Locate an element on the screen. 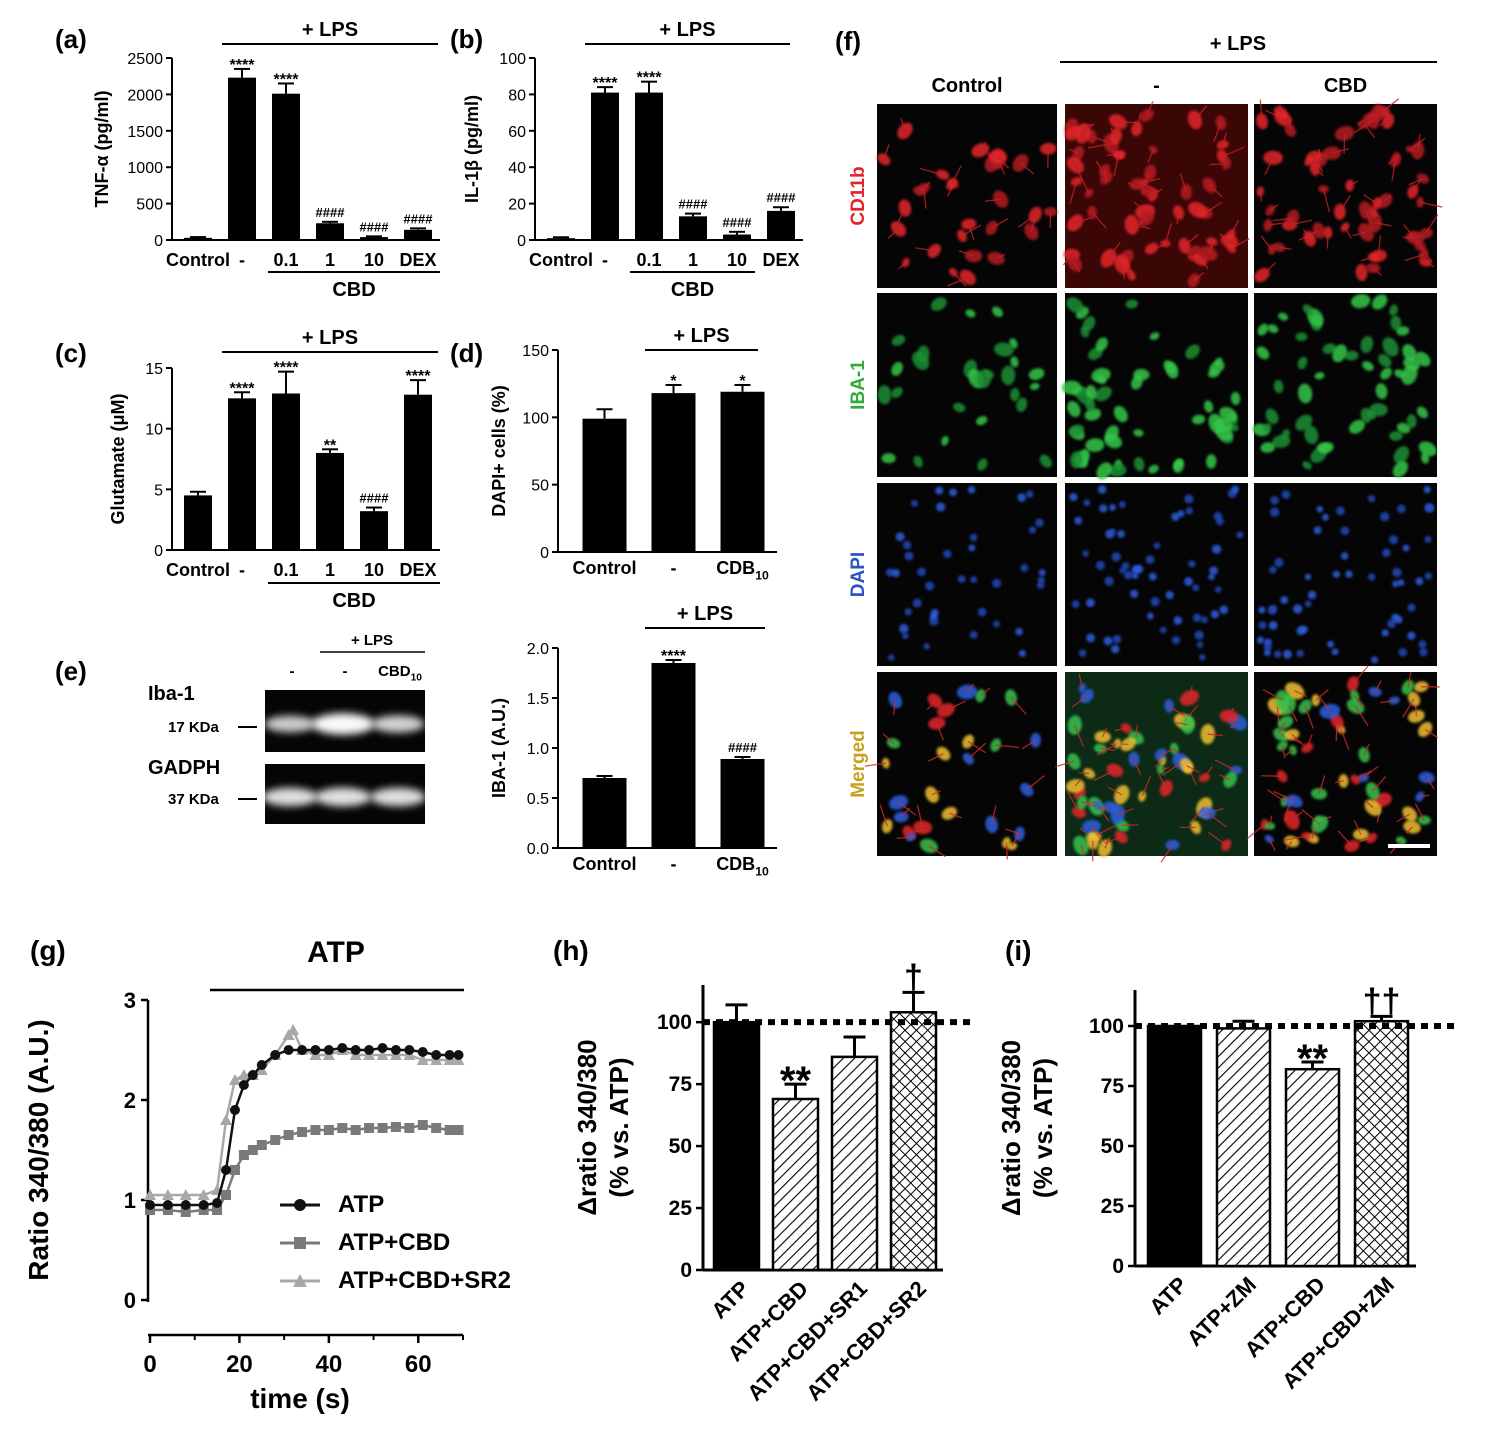 The image size is (1500, 1444). category-label: CDB10 is located at coordinates (742, 866).